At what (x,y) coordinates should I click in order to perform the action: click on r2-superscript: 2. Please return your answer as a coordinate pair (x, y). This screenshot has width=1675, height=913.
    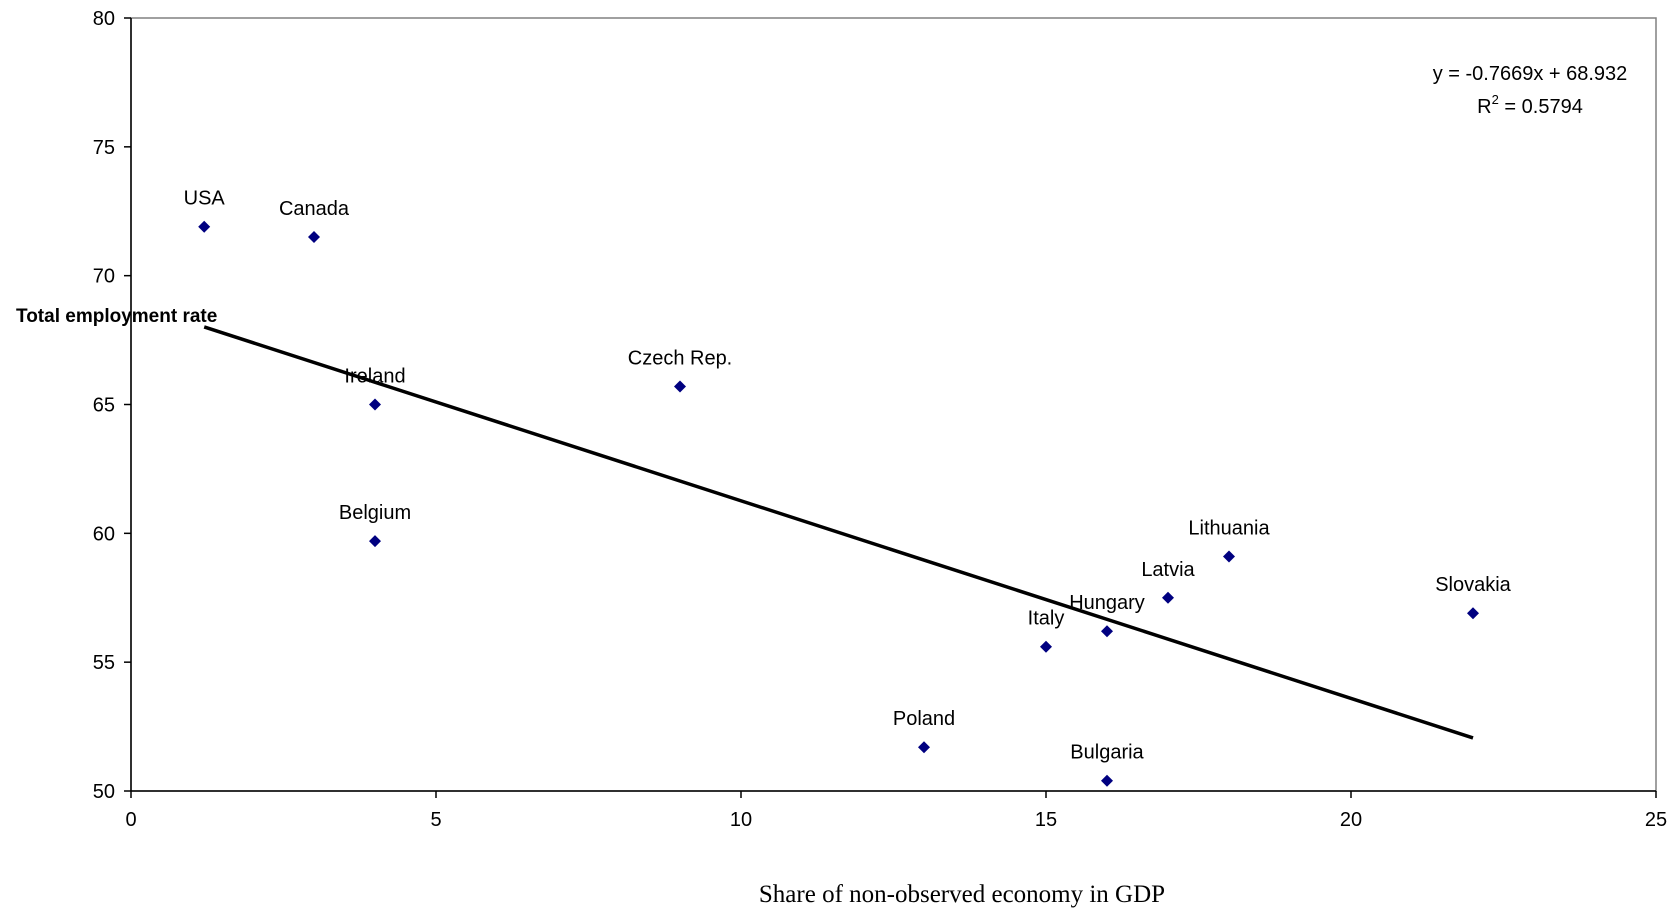
    Looking at the image, I should click on (1495, 99).